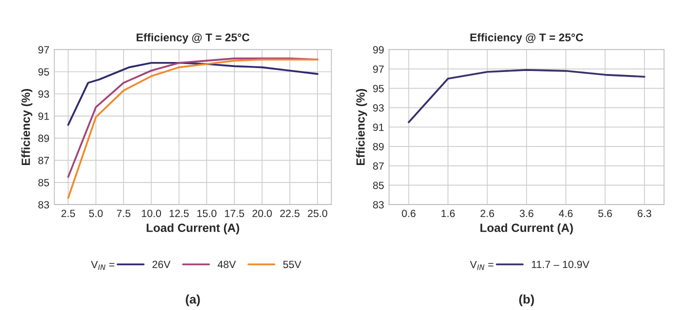  Describe the element at coordinates (318, 214) in the screenshot. I see `x-tick-label: 25.0` at that location.